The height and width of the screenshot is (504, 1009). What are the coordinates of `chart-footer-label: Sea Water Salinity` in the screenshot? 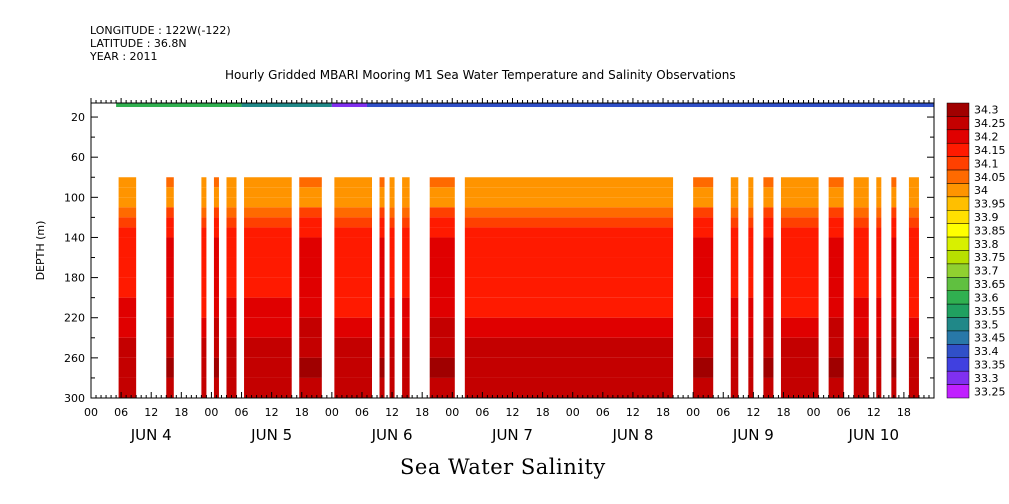 It's located at (503, 467).